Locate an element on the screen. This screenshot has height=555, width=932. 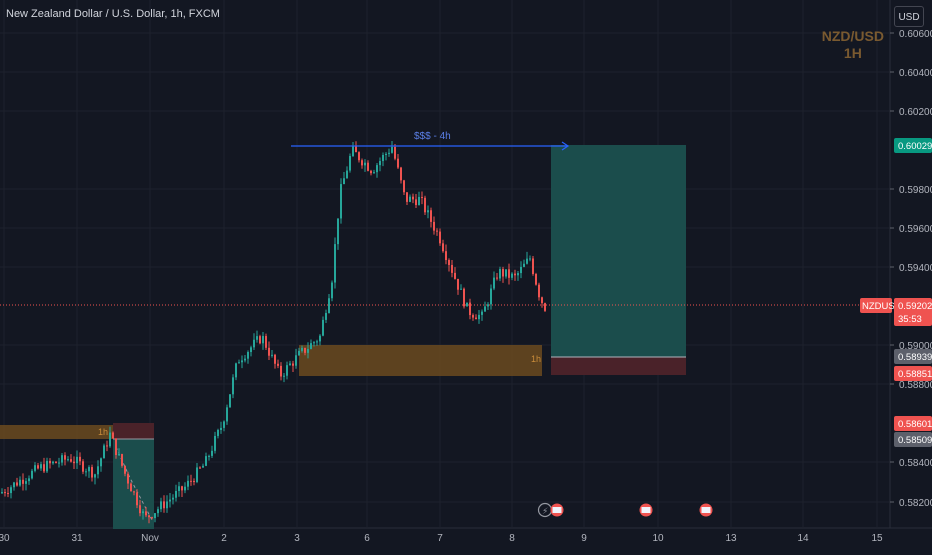
old-target-zone is located at coordinates (133, 484).